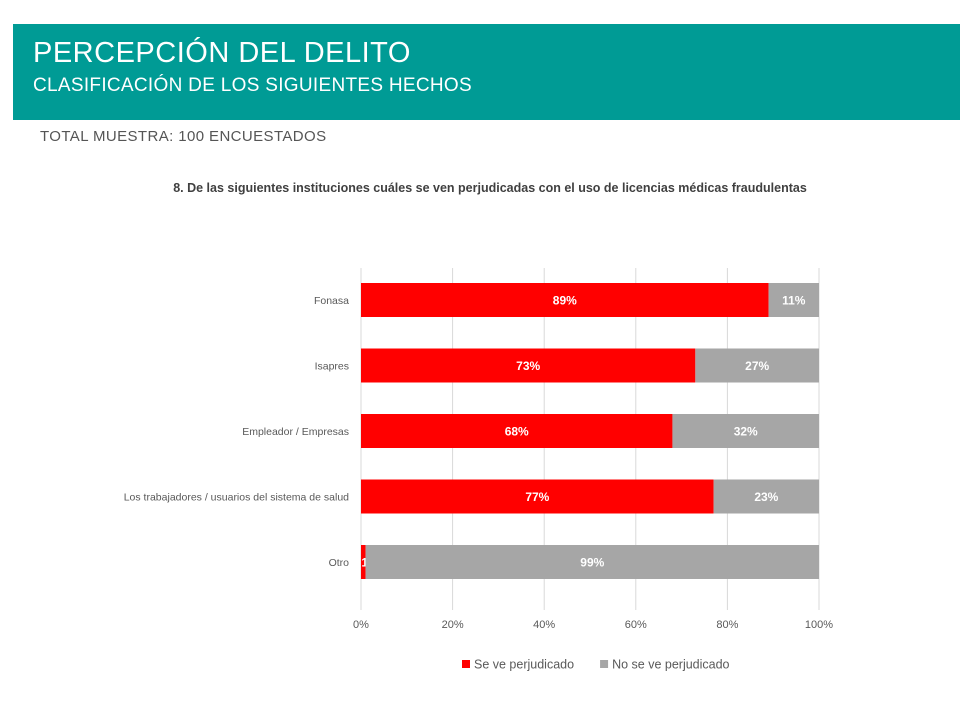  What do you see at coordinates (183, 136) in the screenshot?
I see `sample-size-note: TOTAL MUESTRA: 100 ENCUESTADOS` at bounding box center [183, 136].